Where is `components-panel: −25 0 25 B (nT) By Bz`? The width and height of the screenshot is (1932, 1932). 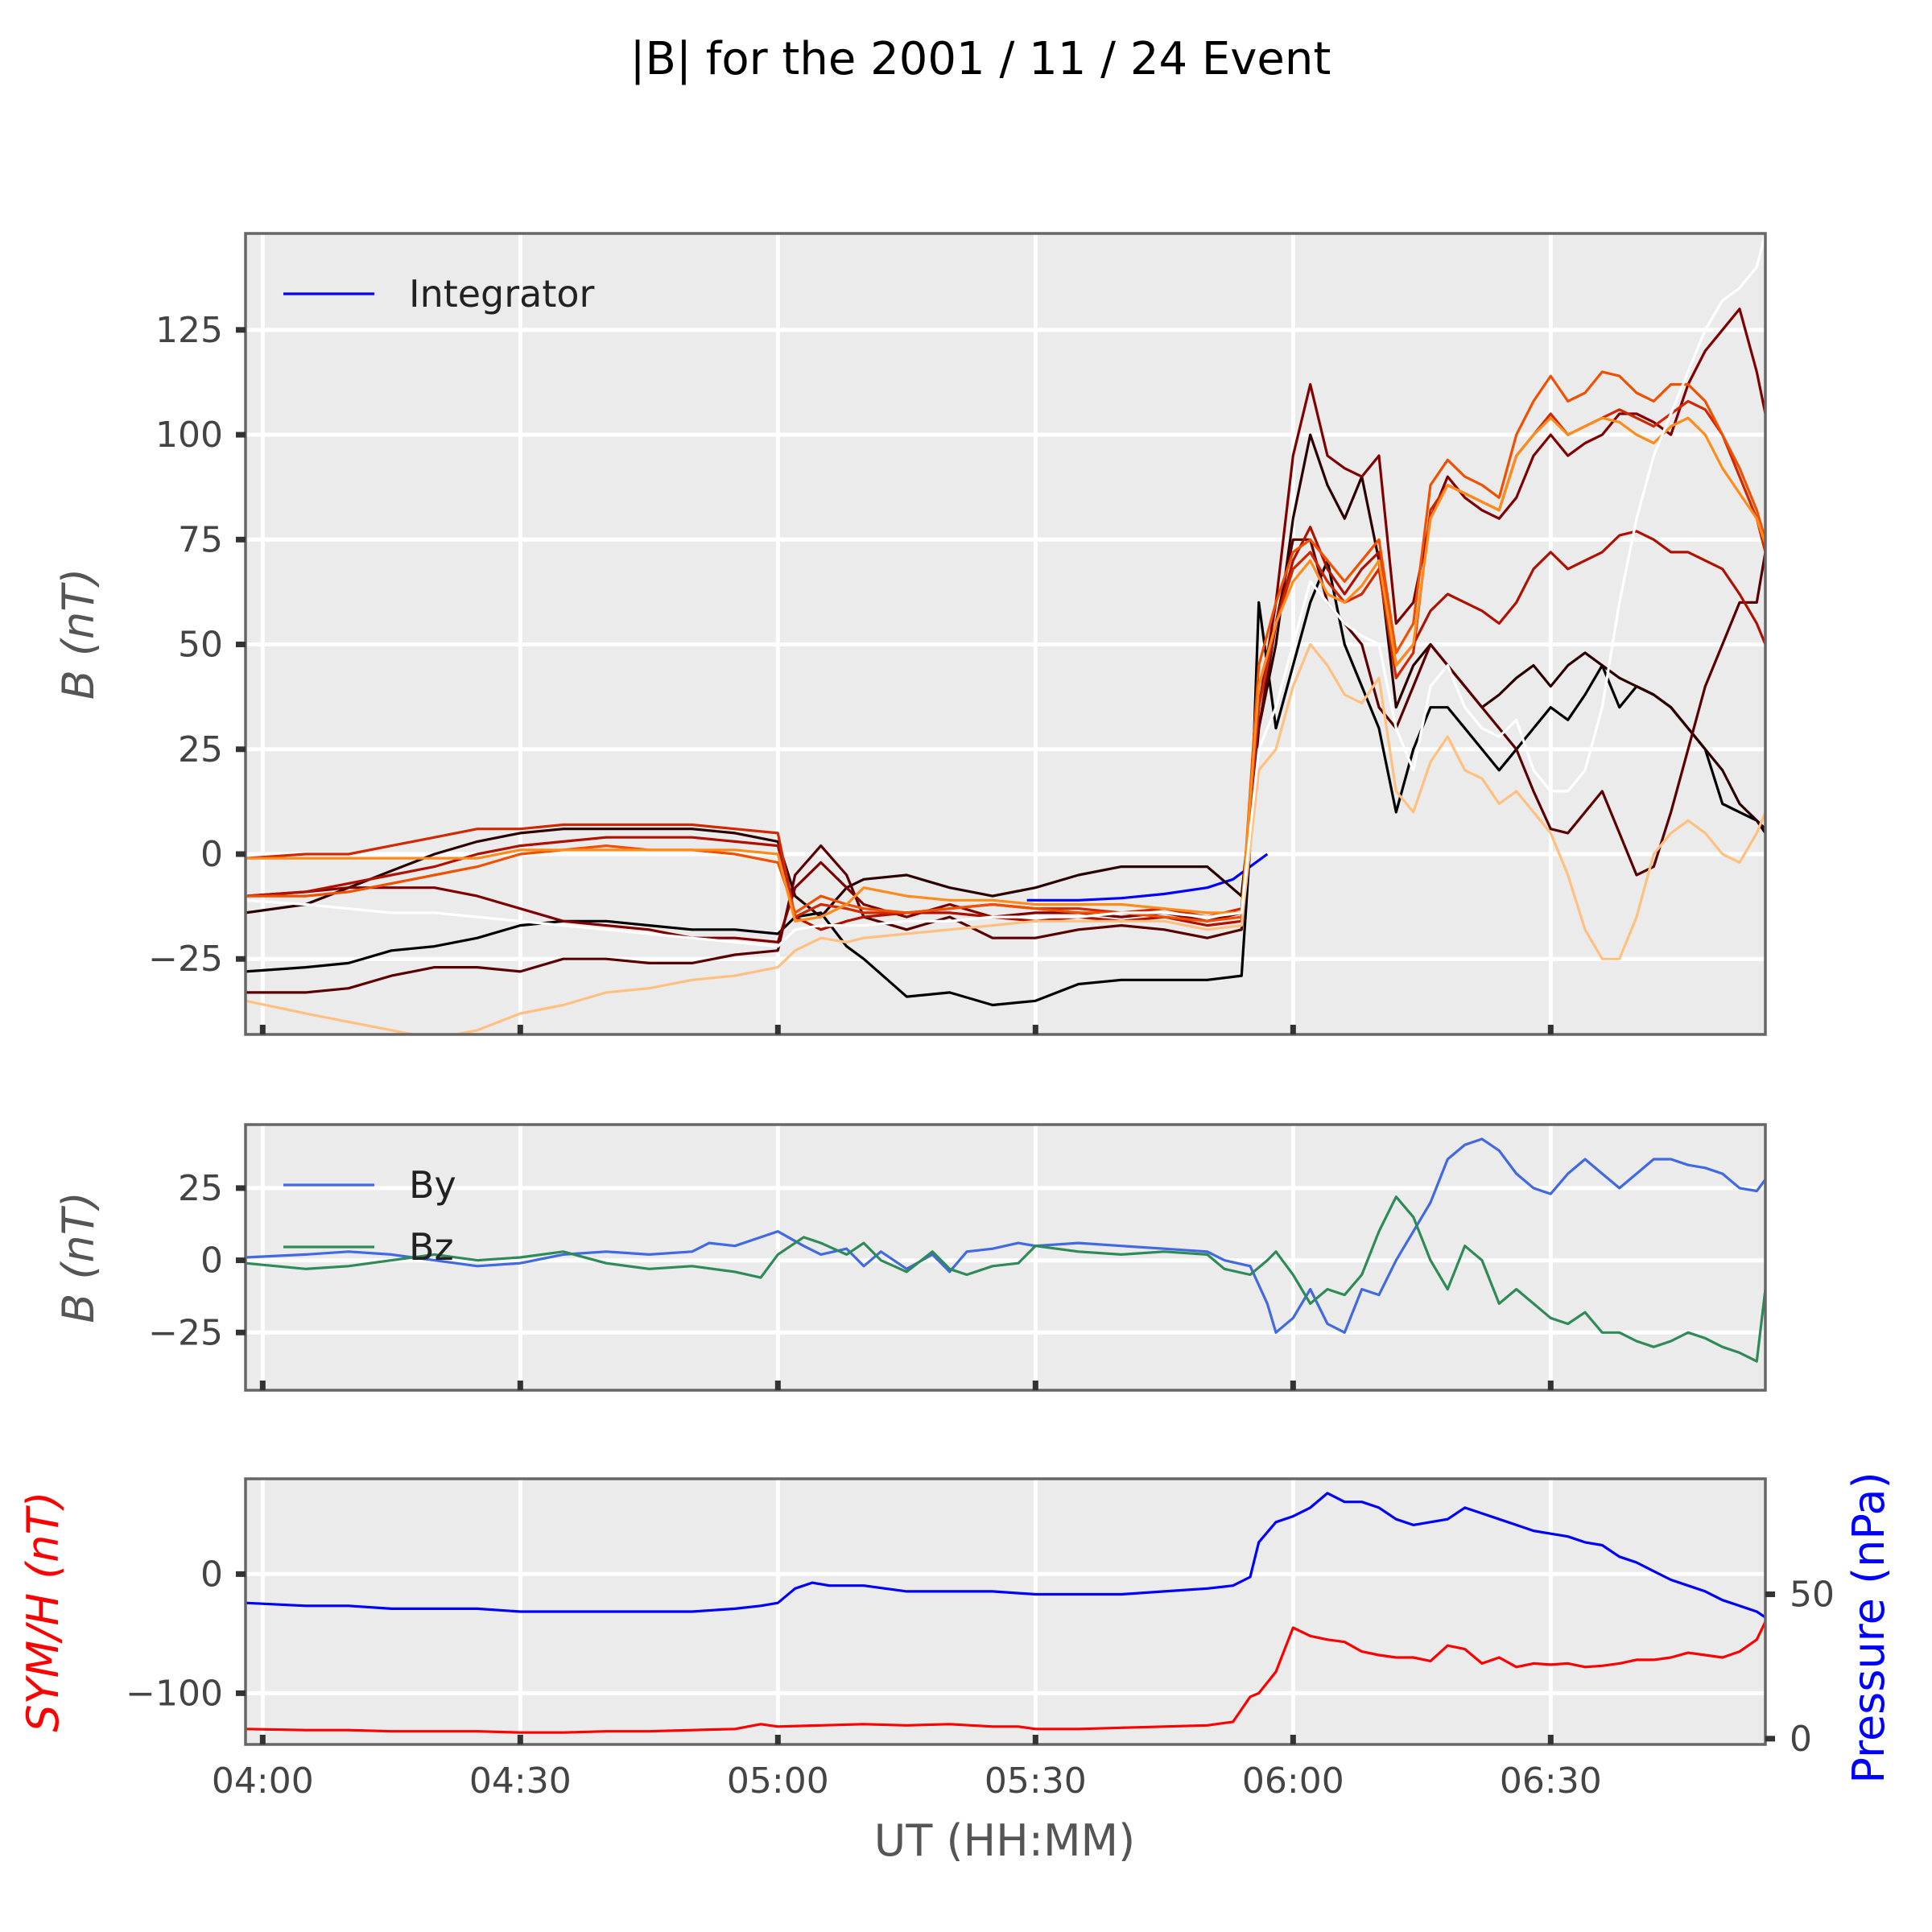
components-panel: −25 0 25 B (nT) By Bz is located at coordinates (910, 1257).